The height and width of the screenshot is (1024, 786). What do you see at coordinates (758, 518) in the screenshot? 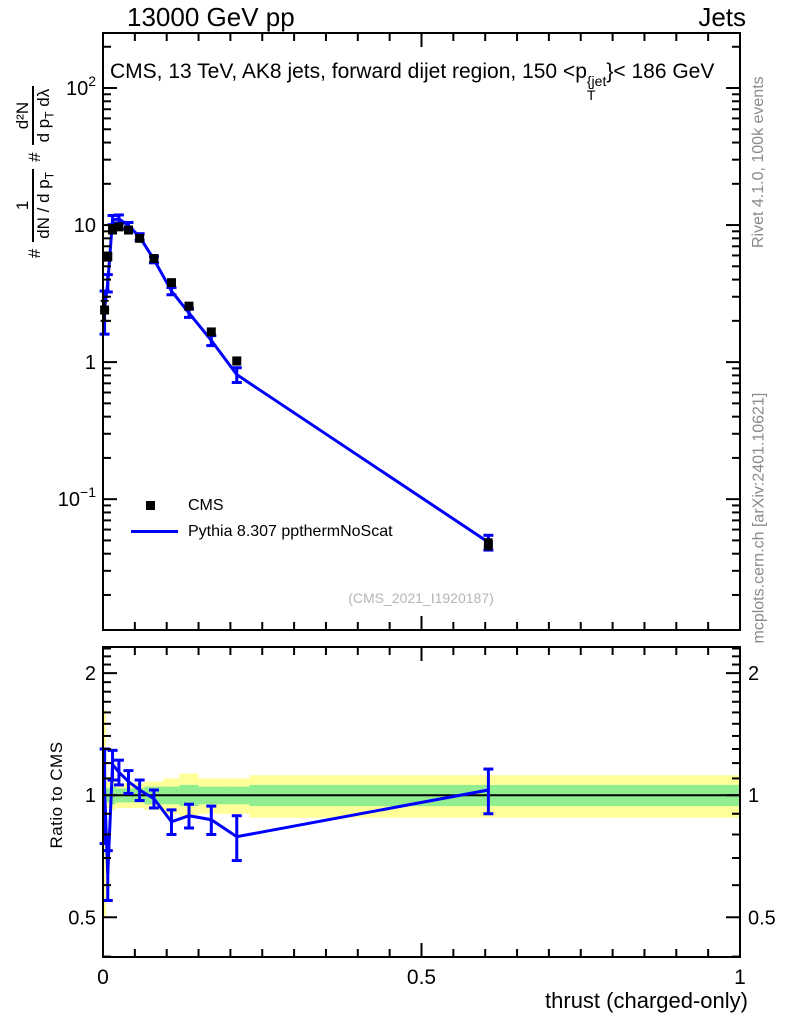
I see `mcplots-reference-label: mcplots.cern.ch [arXiv:2401.10621]` at bounding box center [758, 518].